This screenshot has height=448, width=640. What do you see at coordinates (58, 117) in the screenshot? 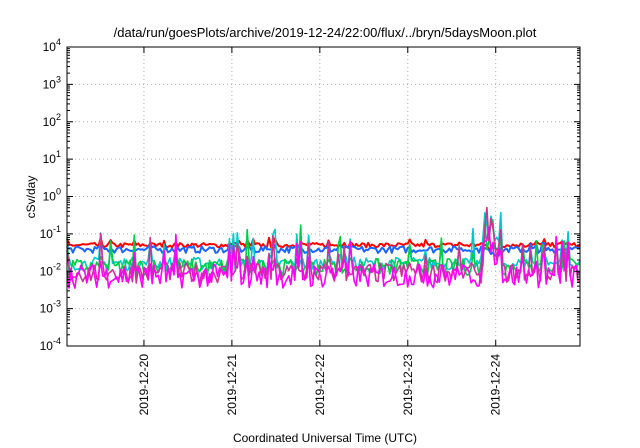
I see `y-tick-exponent: 2` at bounding box center [58, 117].